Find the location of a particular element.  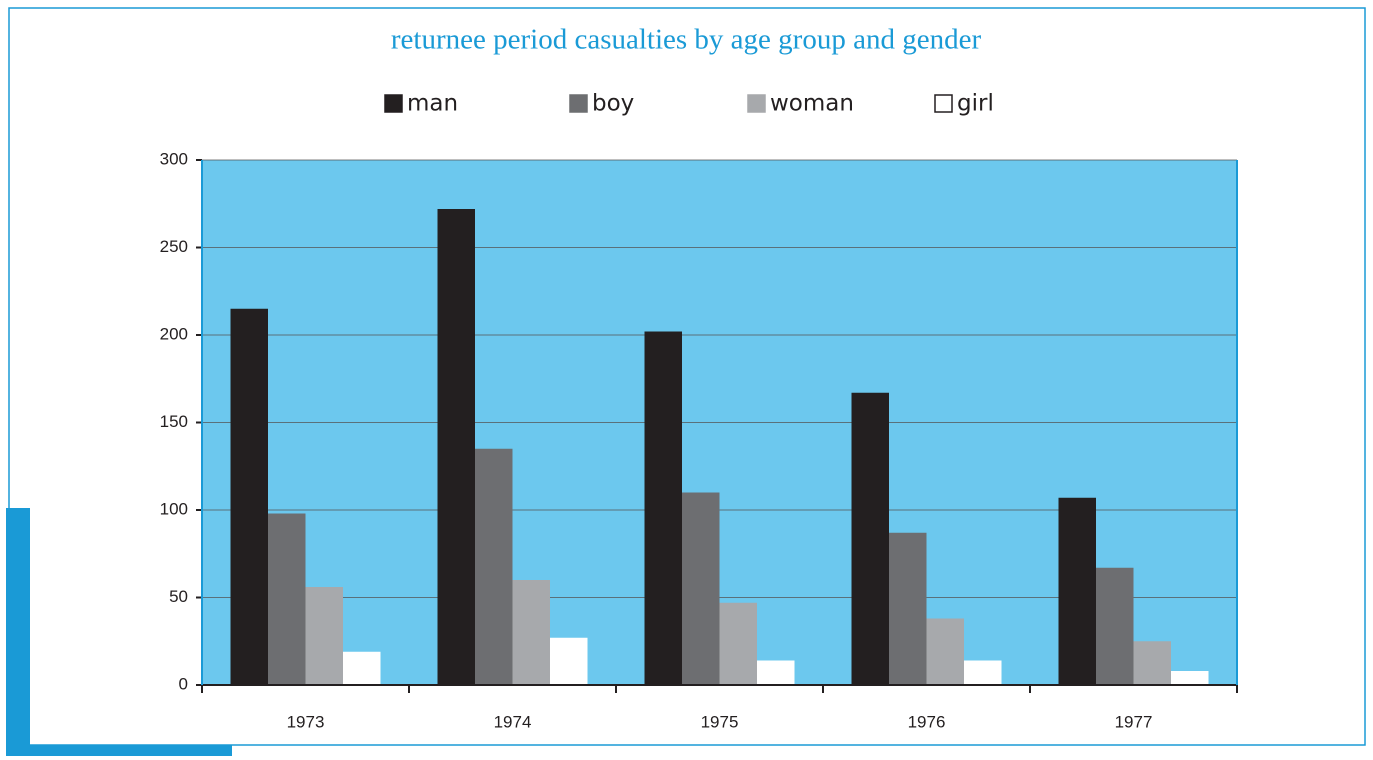

legend-label: man is located at coordinates (432, 104).